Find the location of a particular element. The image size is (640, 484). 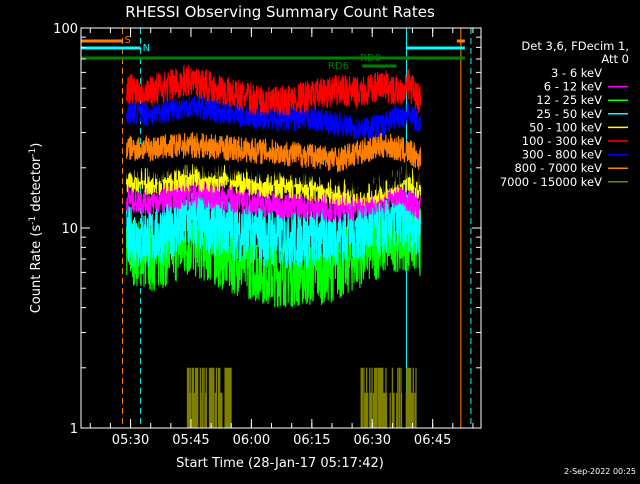

y-axis-label: Count Rate (s-1 detector-1) is located at coordinates (36, 228).